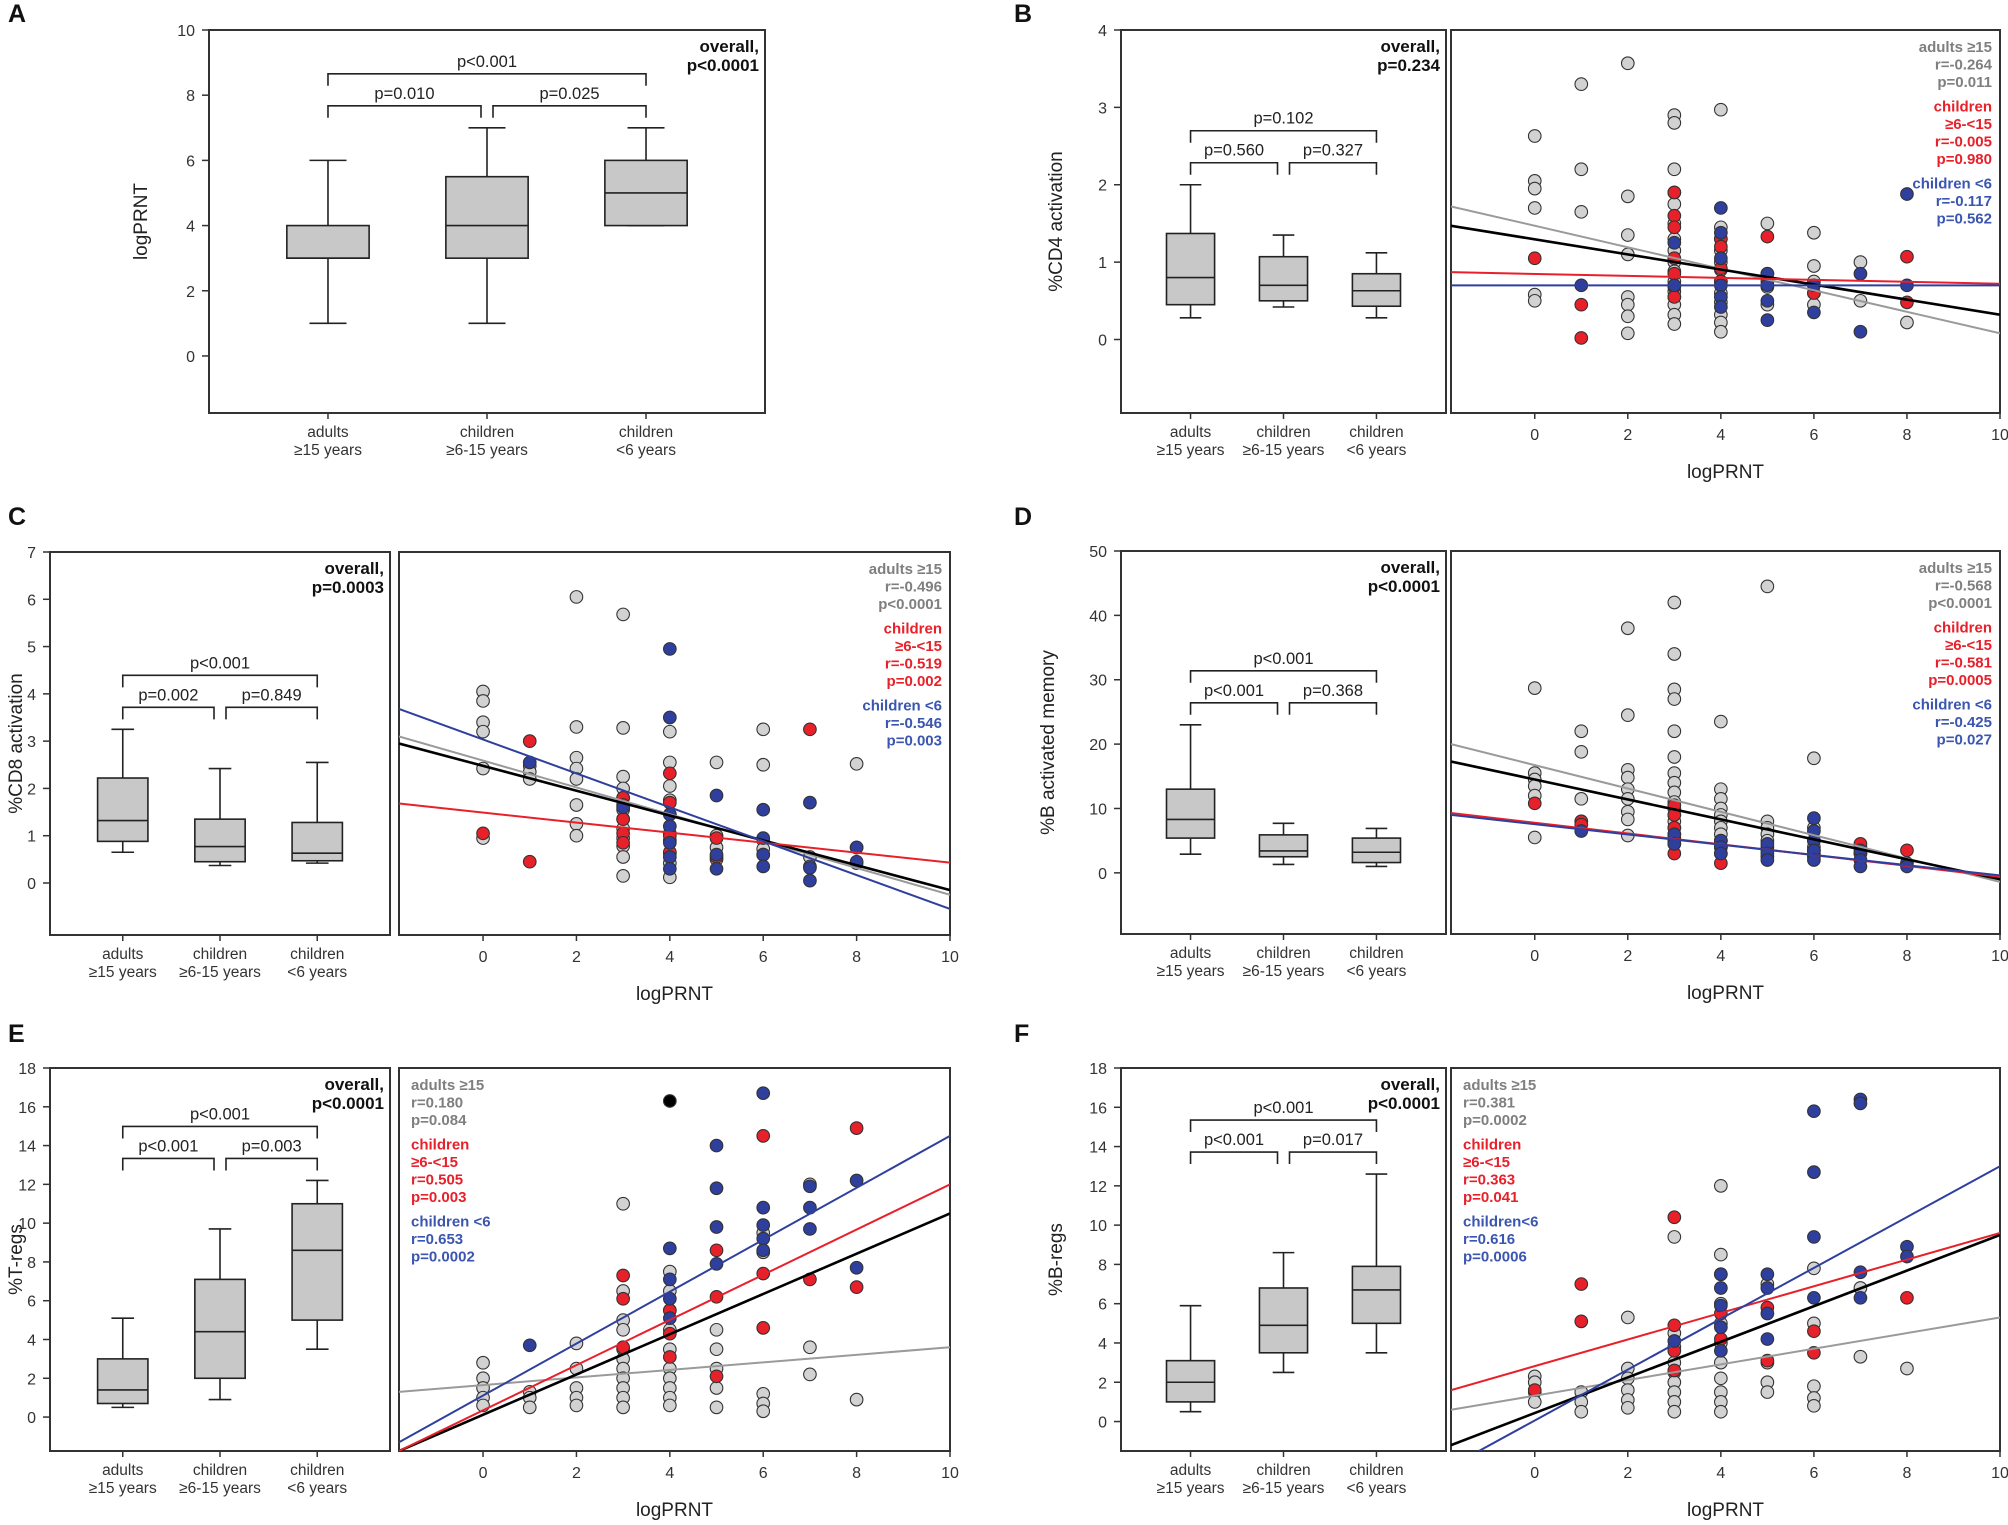  I want to click on overall-pvalue: p<0.0001, so click(1404, 586).